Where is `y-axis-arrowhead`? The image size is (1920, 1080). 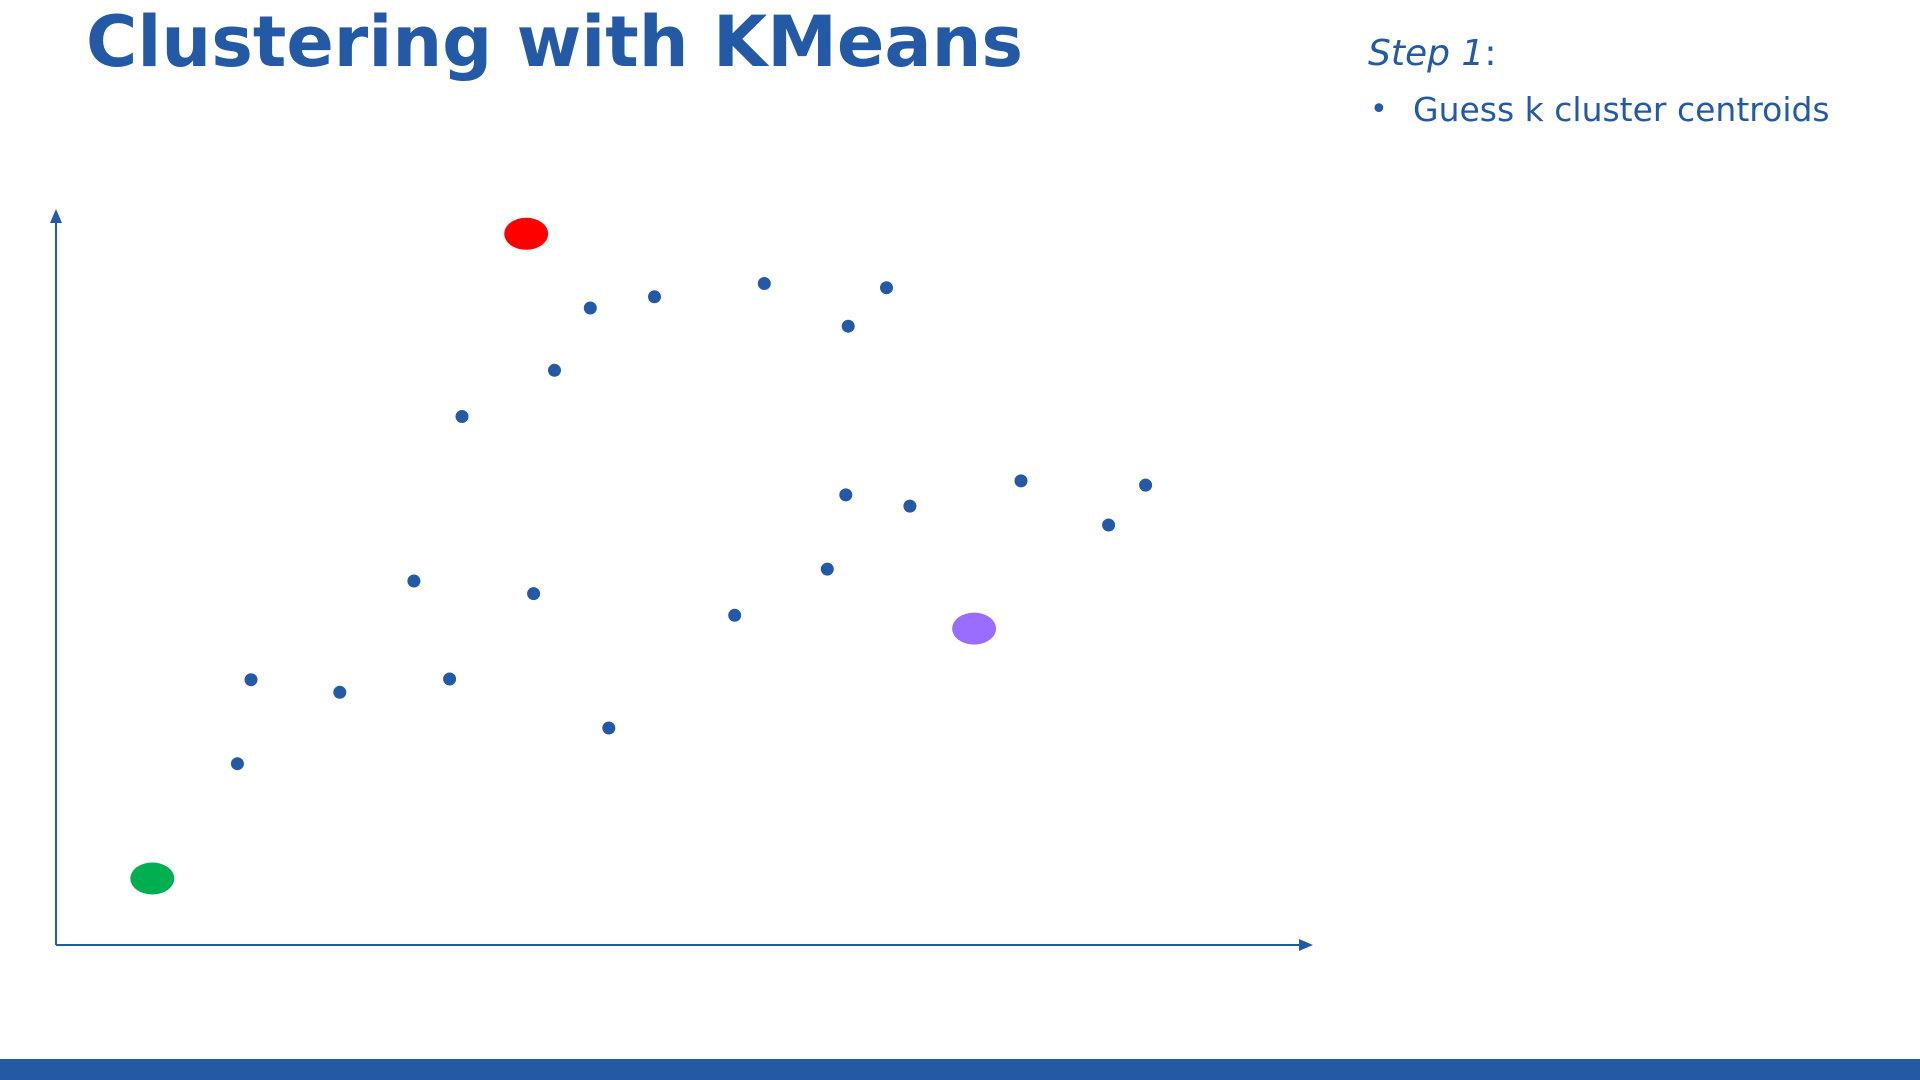
y-axis-arrowhead is located at coordinates (56, 216).